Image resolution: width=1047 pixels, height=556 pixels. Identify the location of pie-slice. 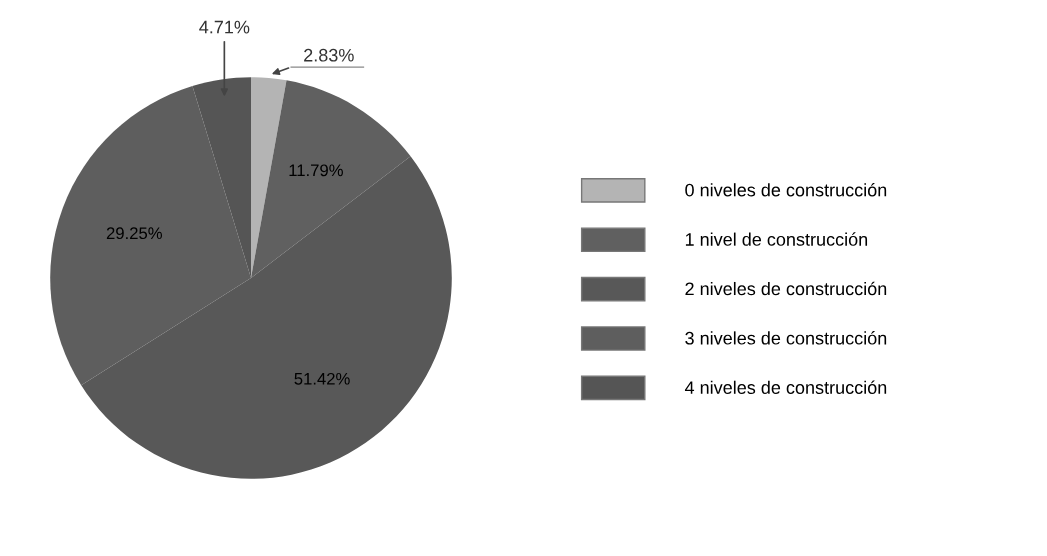
(269, 177).